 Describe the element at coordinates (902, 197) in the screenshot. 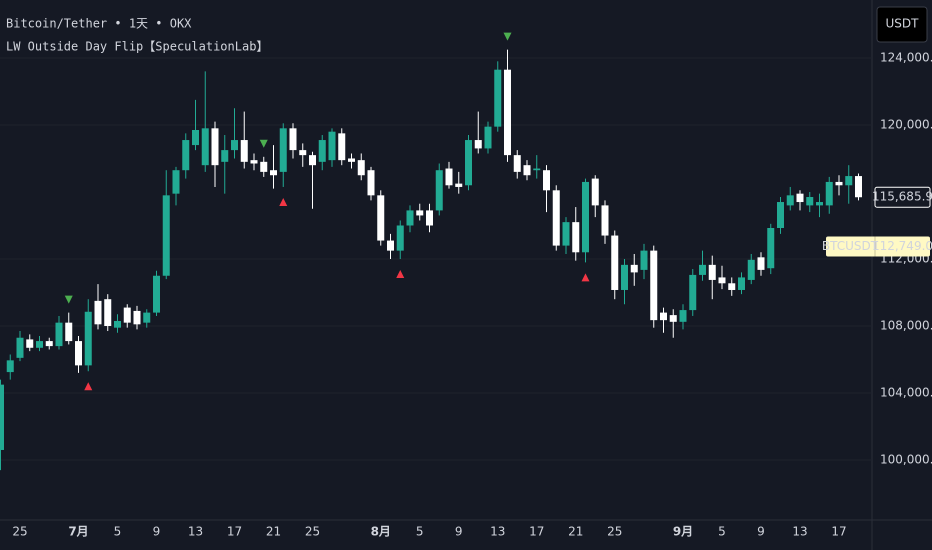

I see `last-price-label: 115,685.9` at that location.